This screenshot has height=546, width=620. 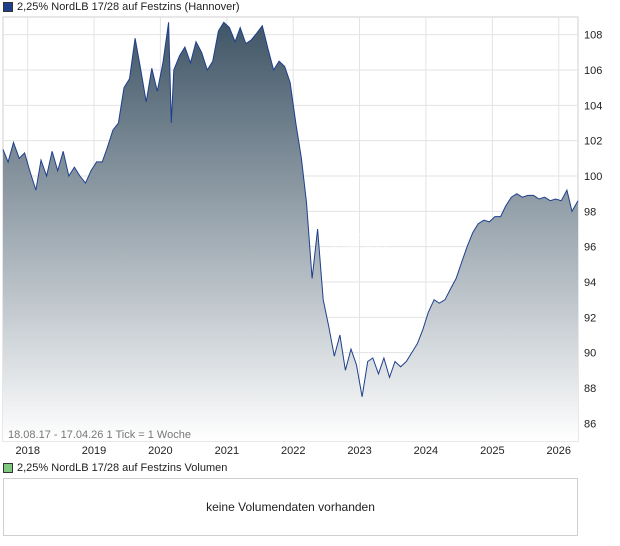 I want to click on y-tick-label: 104, so click(x=593, y=106).